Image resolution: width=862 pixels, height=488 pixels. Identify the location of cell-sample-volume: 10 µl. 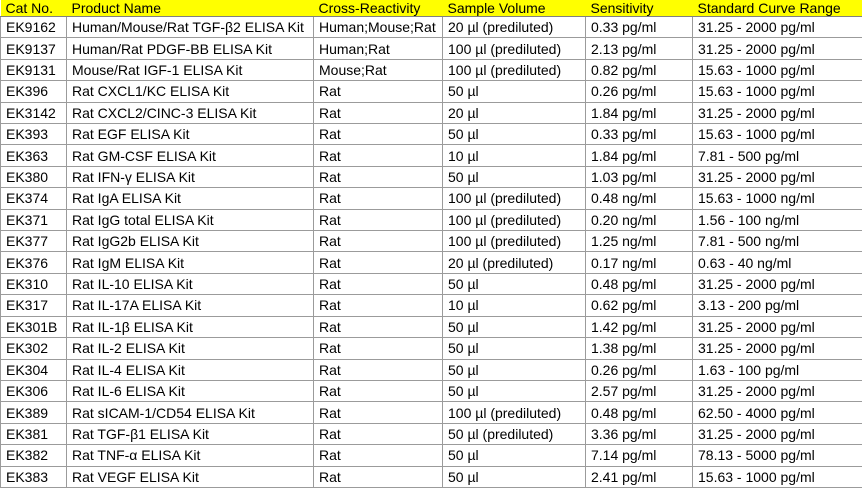
(514, 305).